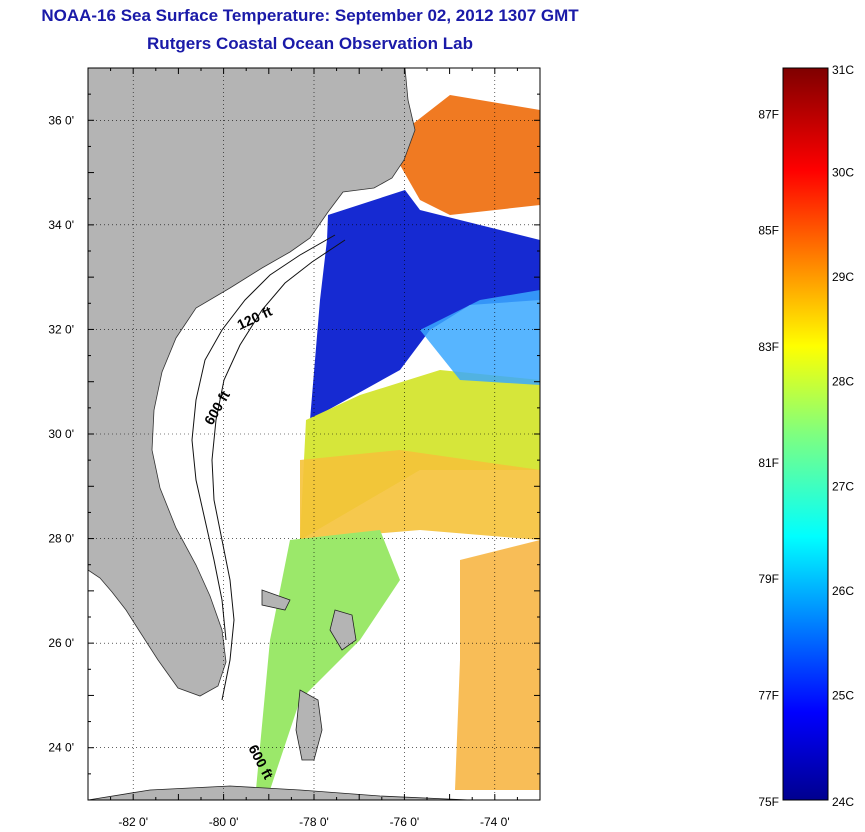 The width and height of the screenshot is (865, 832). What do you see at coordinates (843, 486) in the screenshot?
I see `colorbar-celsius-label: 27C` at bounding box center [843, 486].